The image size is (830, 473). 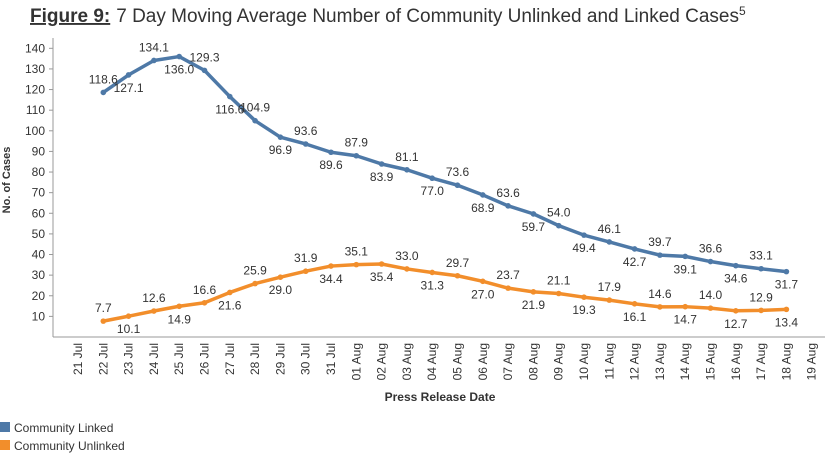 What do you see at coordinates (686, 320) in the screenshot?
I see `value-label: 14.7` at bounding box center [686, 320].